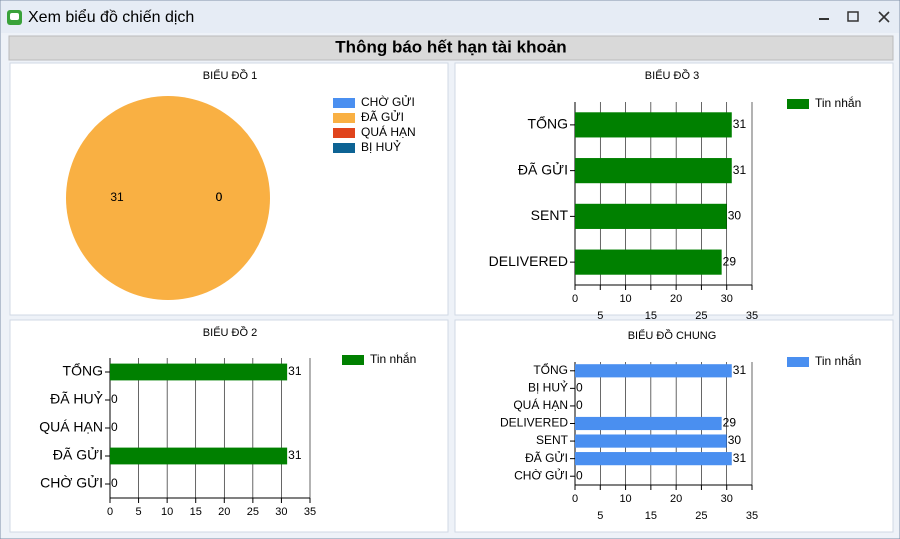 This screenshot has width=900, height=539. I want to click on legend-label: QUÁ HẠN, so click(388, 131).